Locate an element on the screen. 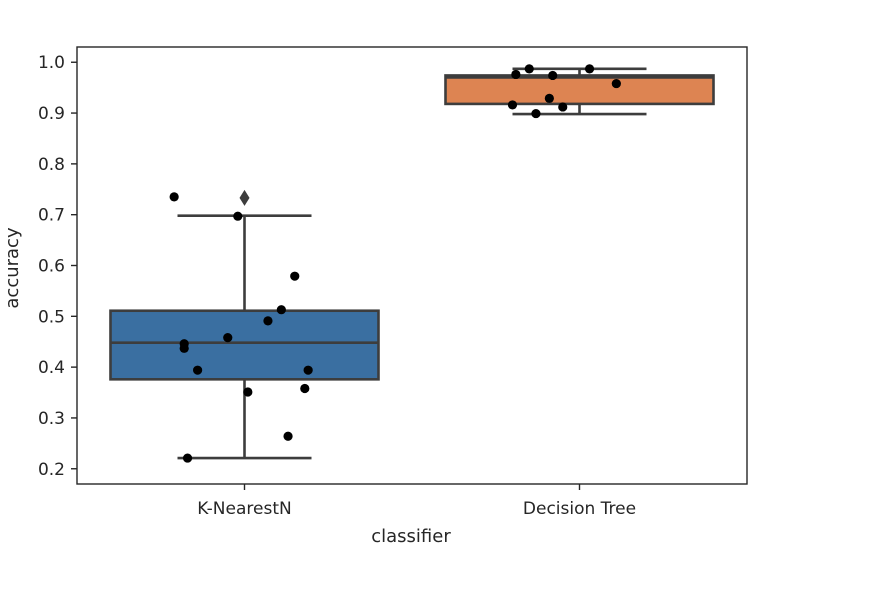 The image size is (880, 592). y-tick-label: 0.7 is located at coordinates (51, 216).